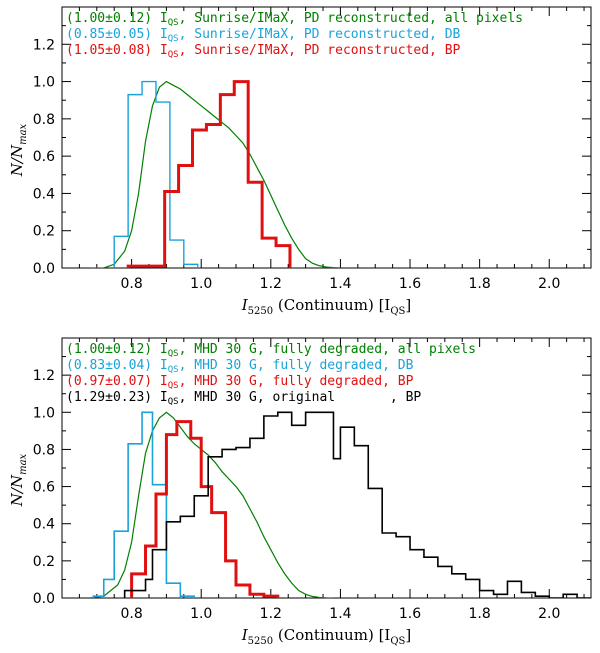  I want to click on legend-pre: (1.05±0.08) I, so click(117, 50).